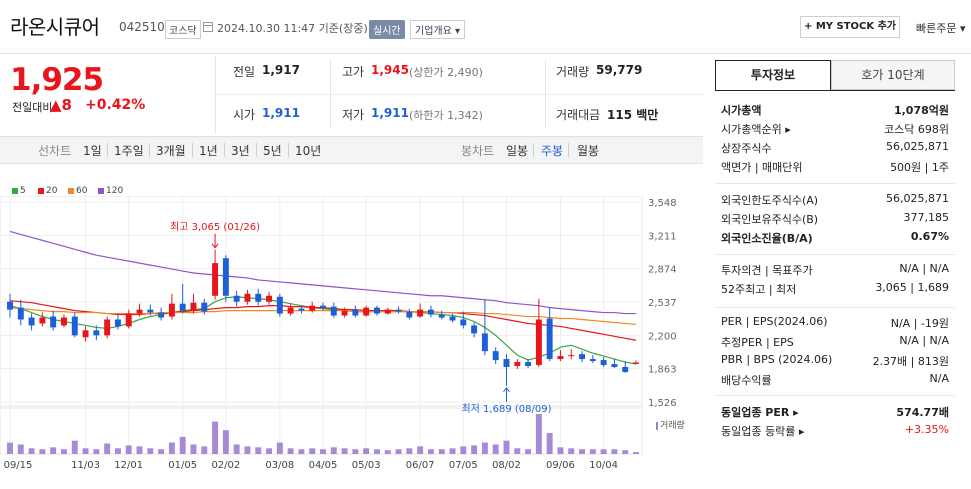 This screenshot has height=489, width=971. I want to click on y-tick-label: 2,874, so click(662, 270).